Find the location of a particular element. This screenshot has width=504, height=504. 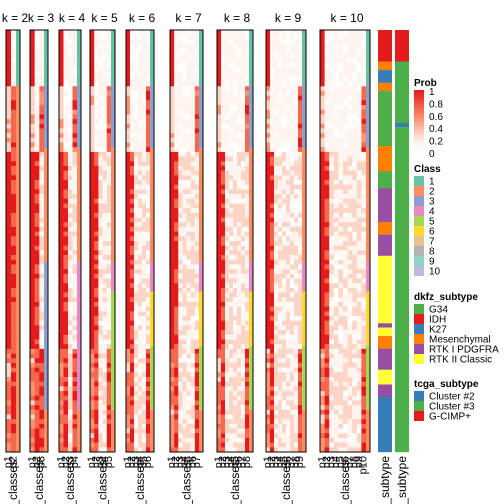

panel-border is located at coordinates (70, 241).